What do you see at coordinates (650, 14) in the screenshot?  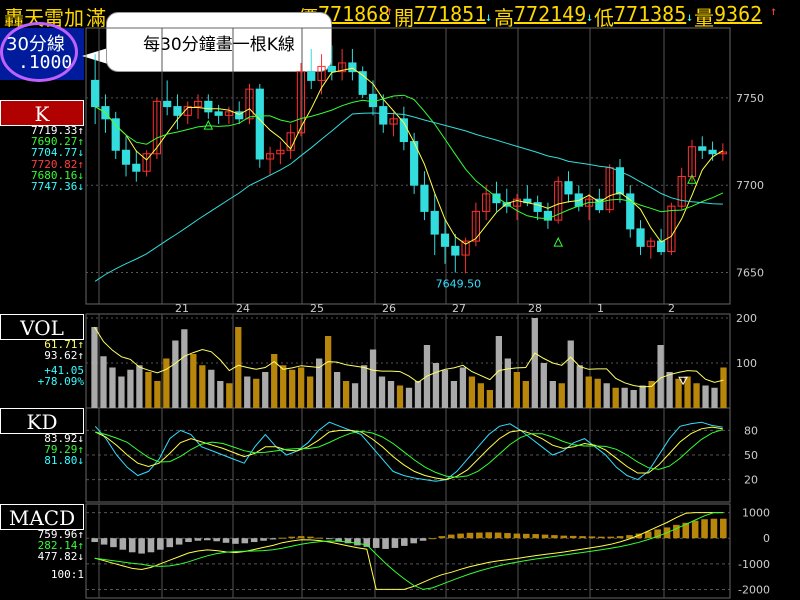 I see `low-value: 771385` at bounding box center [650, 14].